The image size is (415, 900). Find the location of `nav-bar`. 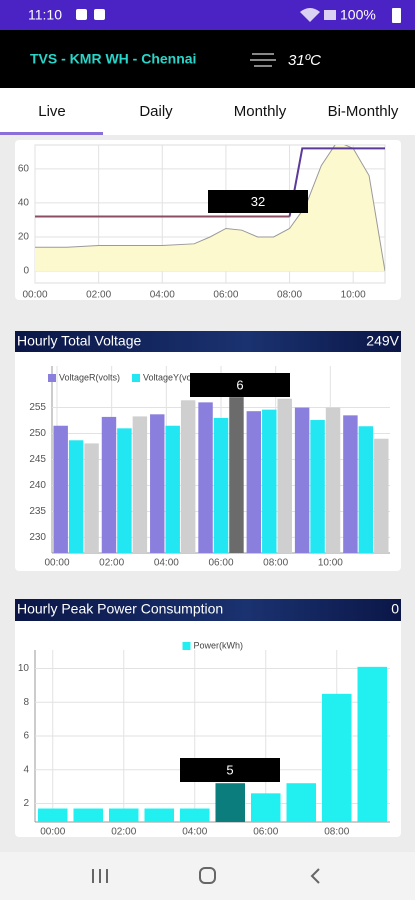

nav-bar is located at coordinates (207, 876).